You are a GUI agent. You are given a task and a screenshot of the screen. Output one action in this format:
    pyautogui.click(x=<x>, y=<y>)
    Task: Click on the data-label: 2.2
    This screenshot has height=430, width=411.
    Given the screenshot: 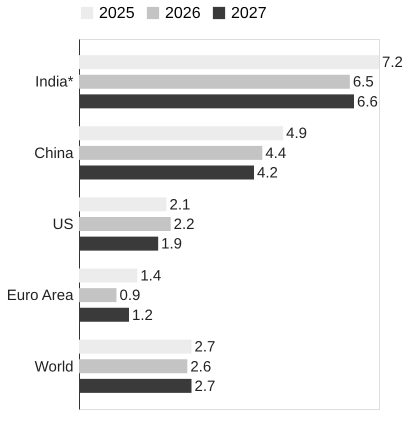 What is the action you would take?
    pyautogui.click(x=184, y=224)
    